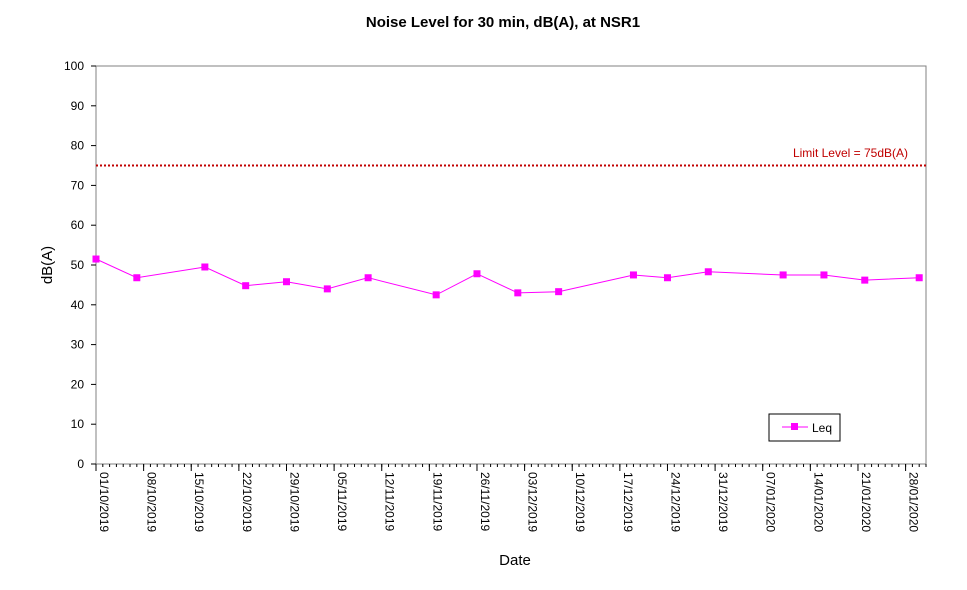 Image resolution: width=967 pixels, height=590 pixels. What do you see at coordinates (515, 560) in the screenshot?
I see `x-axis-label: Date` at bounding box center [515, 560].